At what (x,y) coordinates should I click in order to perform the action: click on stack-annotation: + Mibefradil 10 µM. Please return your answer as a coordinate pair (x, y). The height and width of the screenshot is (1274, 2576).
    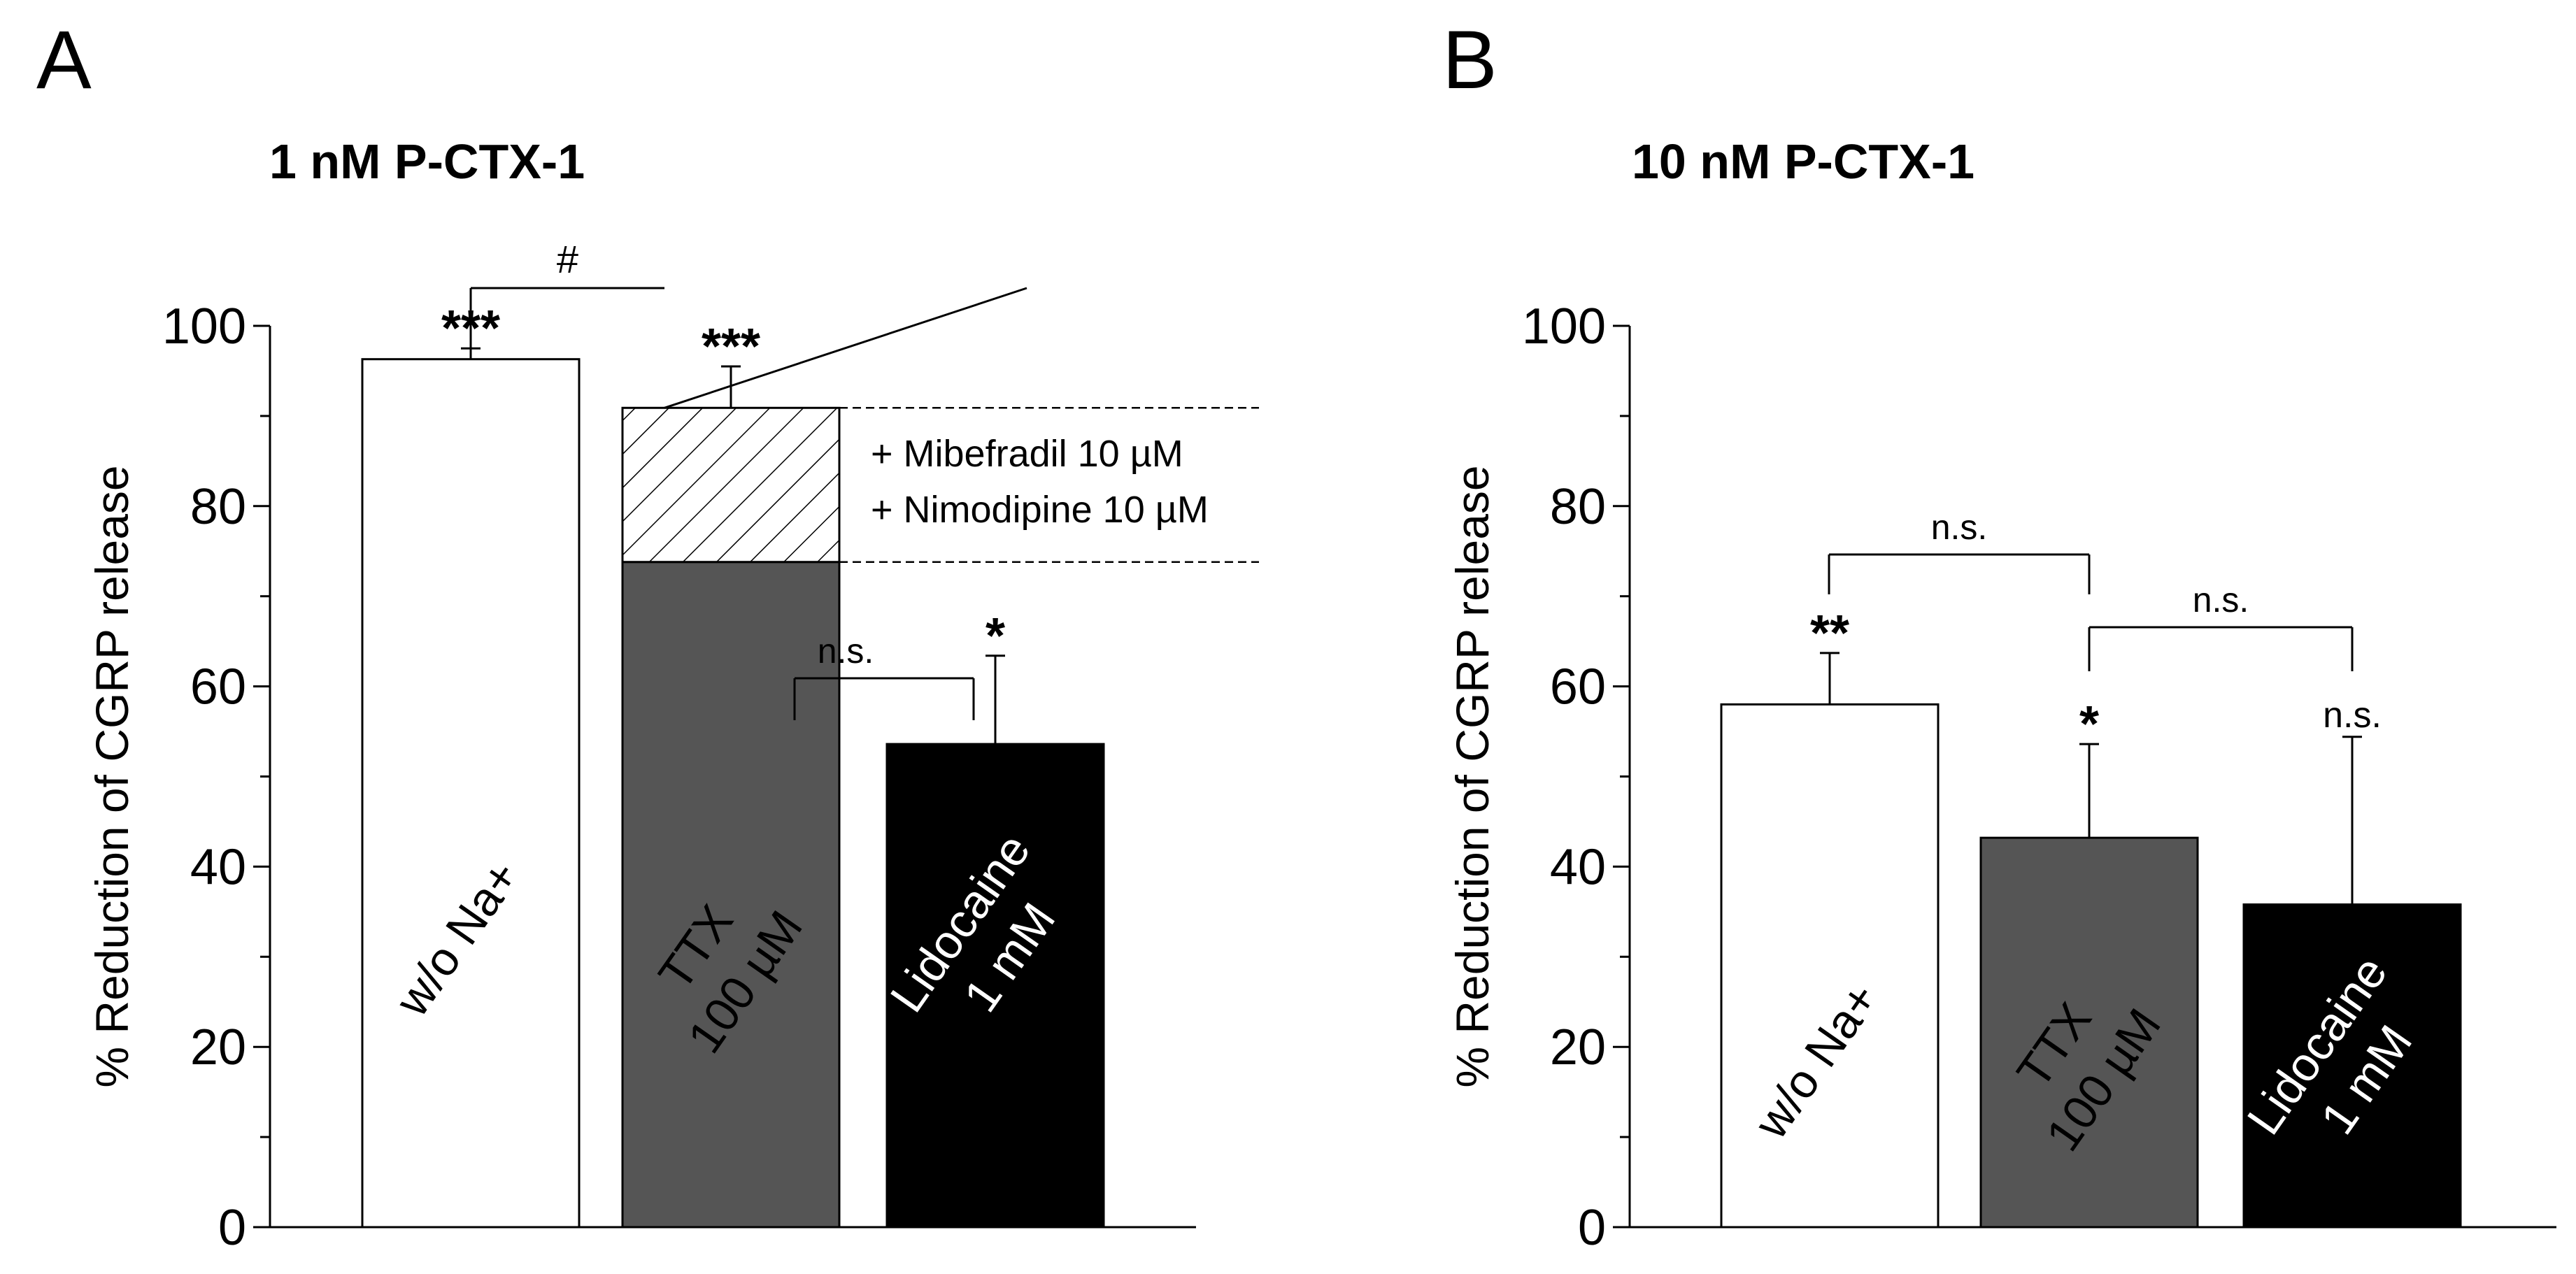
    Looking at the image, I should click on (1027, 454).